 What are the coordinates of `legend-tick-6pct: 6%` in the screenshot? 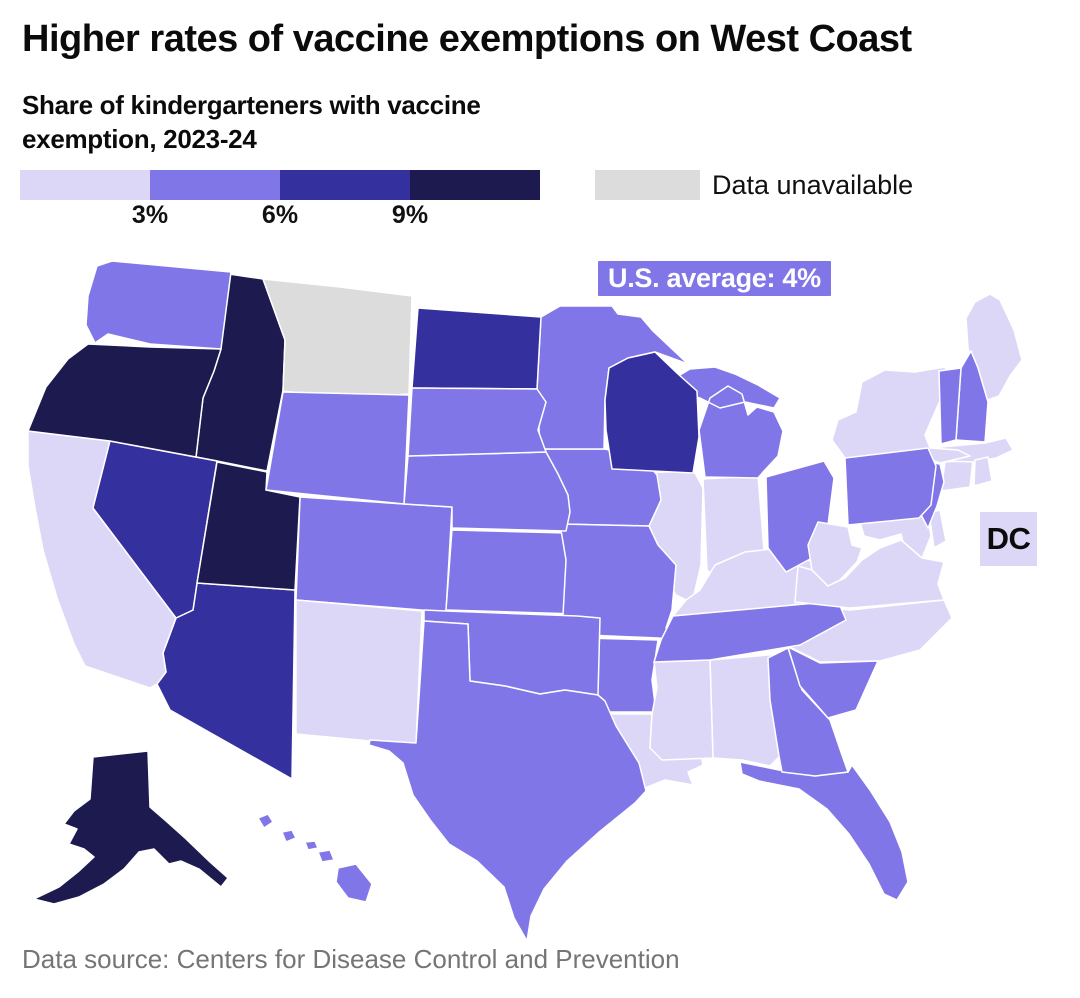 It's located at (280, 215).